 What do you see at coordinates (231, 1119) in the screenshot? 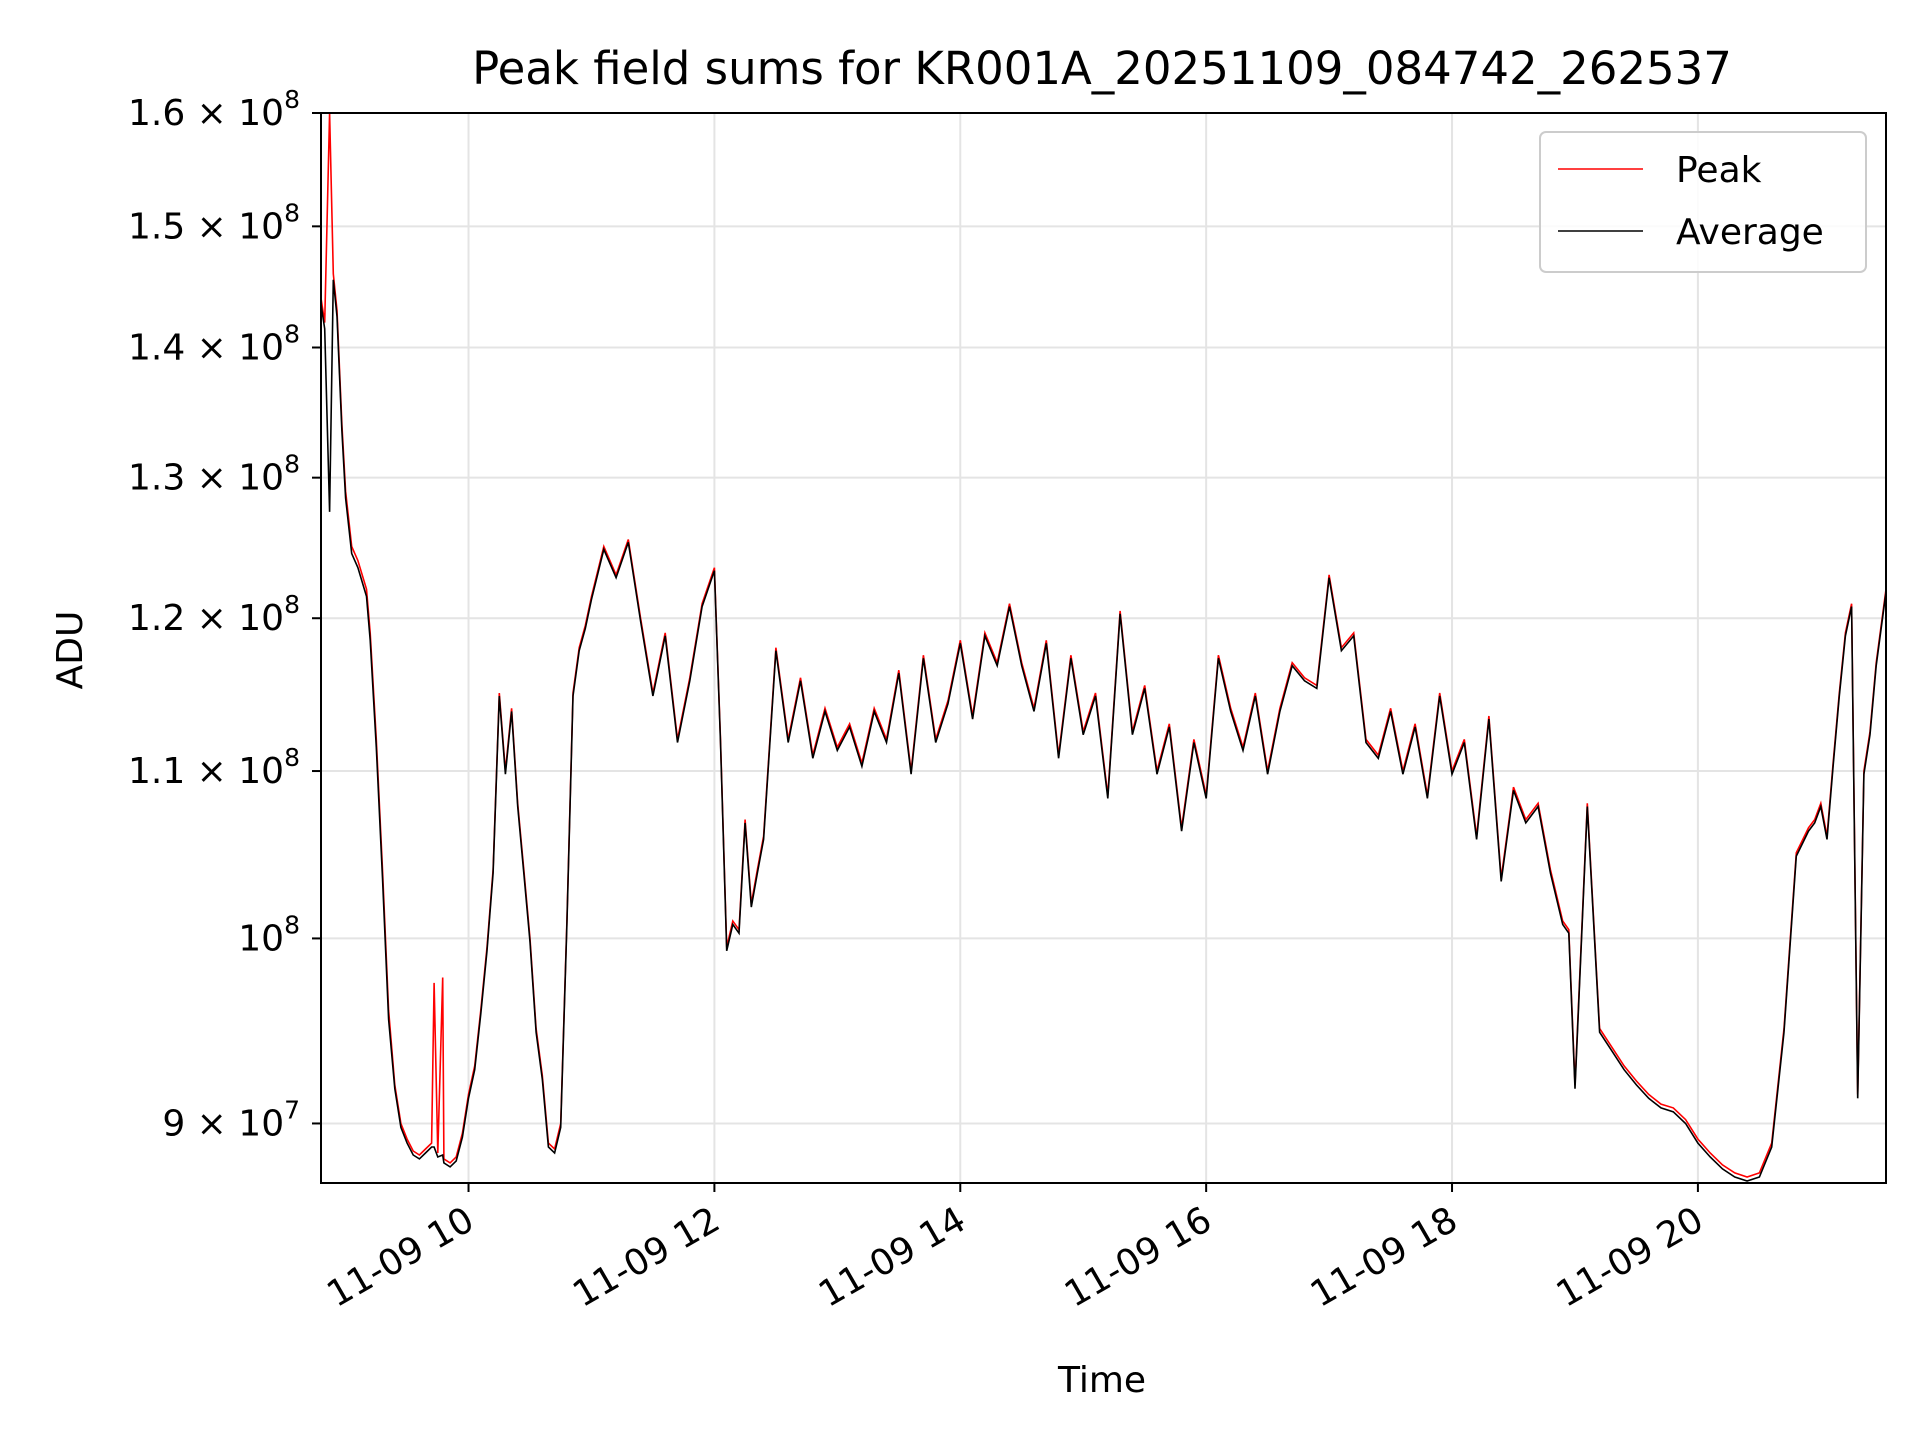
I see `y-tick-label: 9 × 107` at bounding box center [231, 1119].